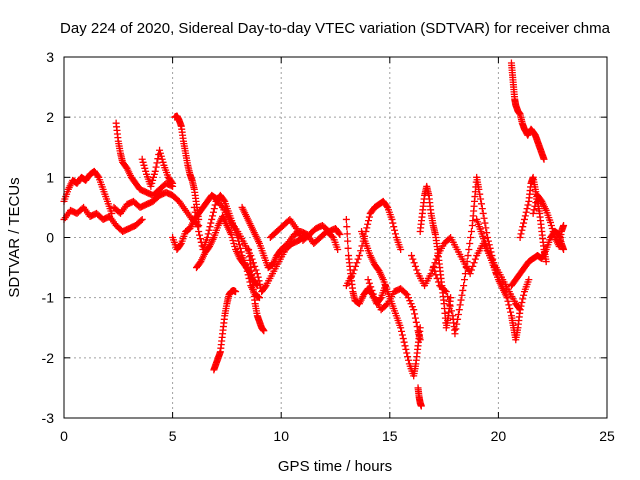 The height and width of the screenshot is (480, 640). I want to click on series-sat-w, so click(527, 111).